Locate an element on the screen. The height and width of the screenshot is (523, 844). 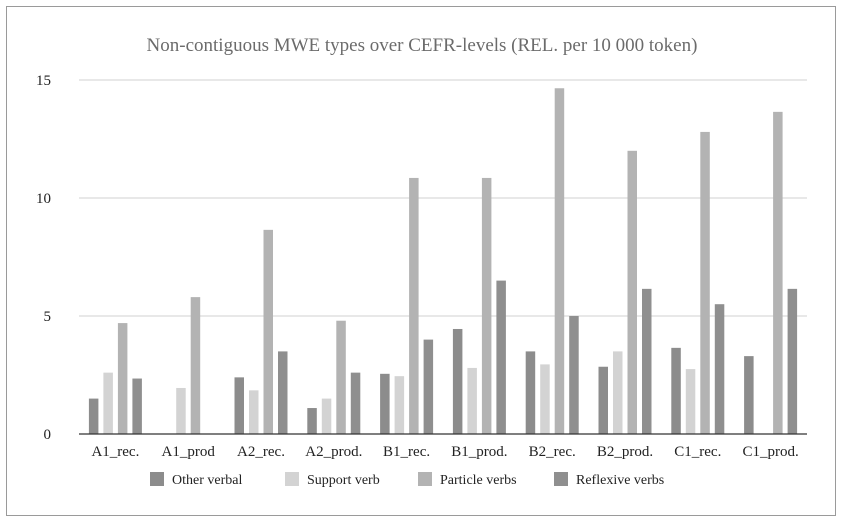
legend-label: Reflexive verbs is located at coordinates (620, 480).